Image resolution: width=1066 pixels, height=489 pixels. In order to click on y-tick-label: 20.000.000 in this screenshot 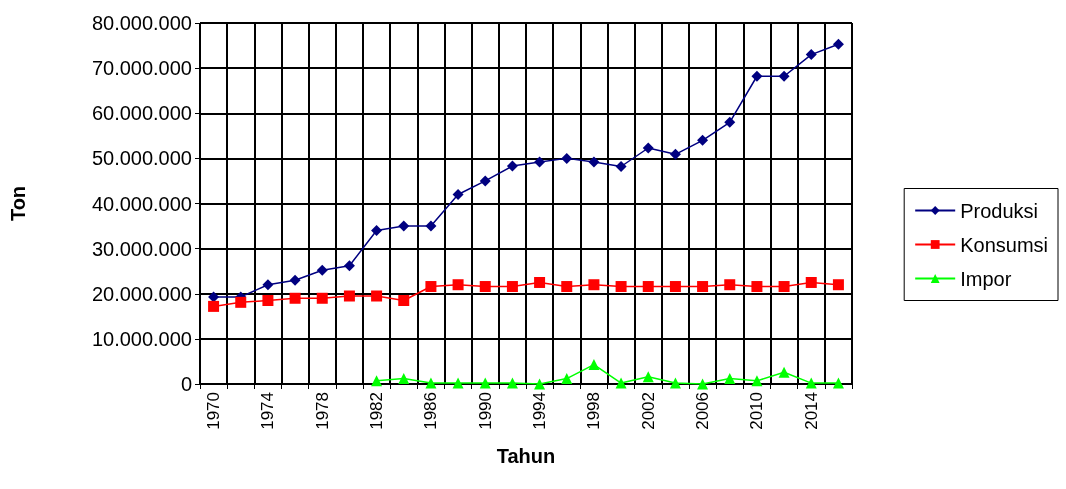, I will do `click(141, 293)`.